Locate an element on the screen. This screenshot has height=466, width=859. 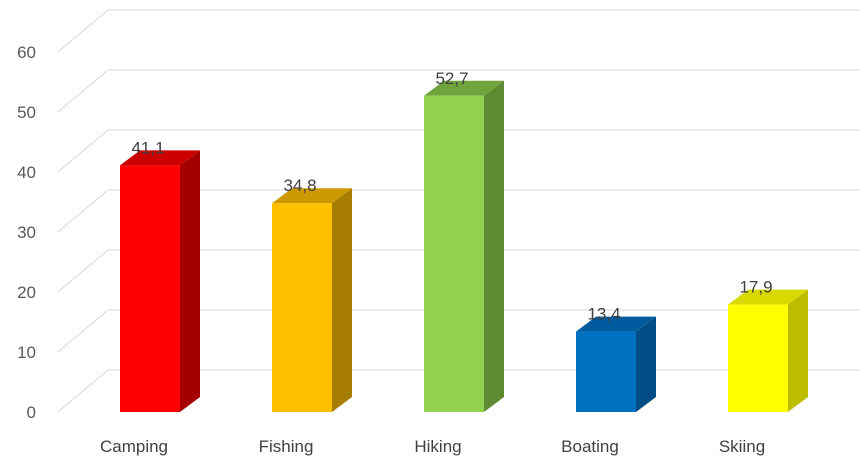
data-label: 13,4 is located at coordinates (603, 314).